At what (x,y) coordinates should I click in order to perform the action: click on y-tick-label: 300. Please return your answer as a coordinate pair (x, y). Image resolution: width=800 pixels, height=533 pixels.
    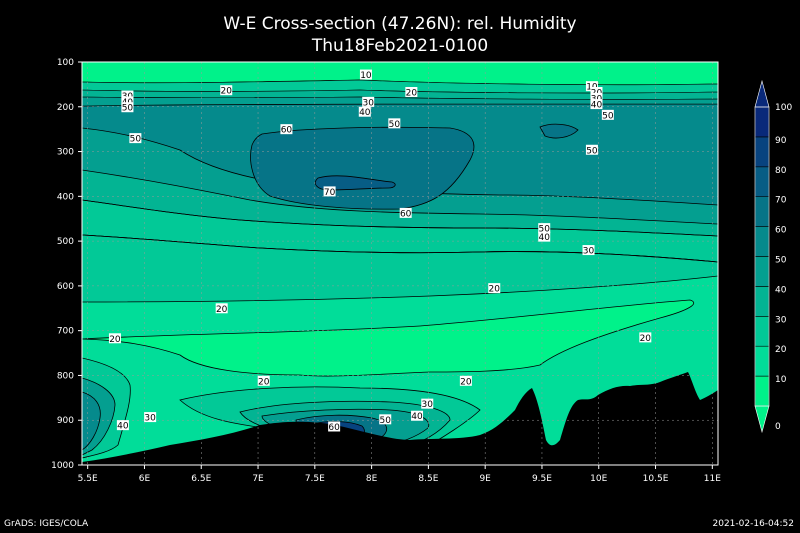
    Looking at the image, I should click on (65, 153).